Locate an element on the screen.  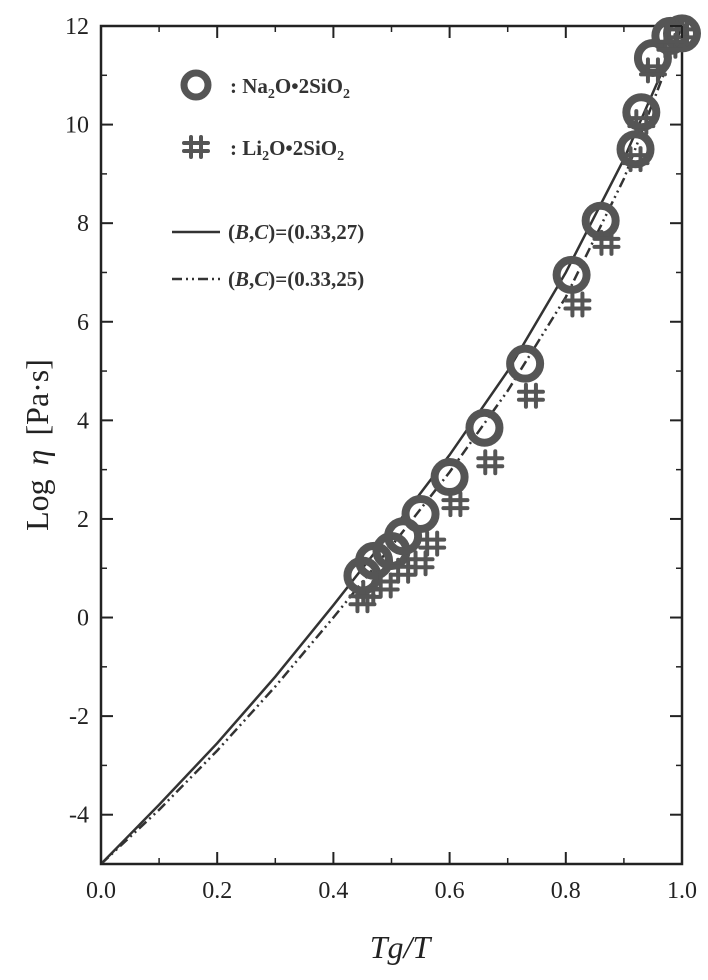
x-tick-label: 1.0 is located at coordinates (682, 891).